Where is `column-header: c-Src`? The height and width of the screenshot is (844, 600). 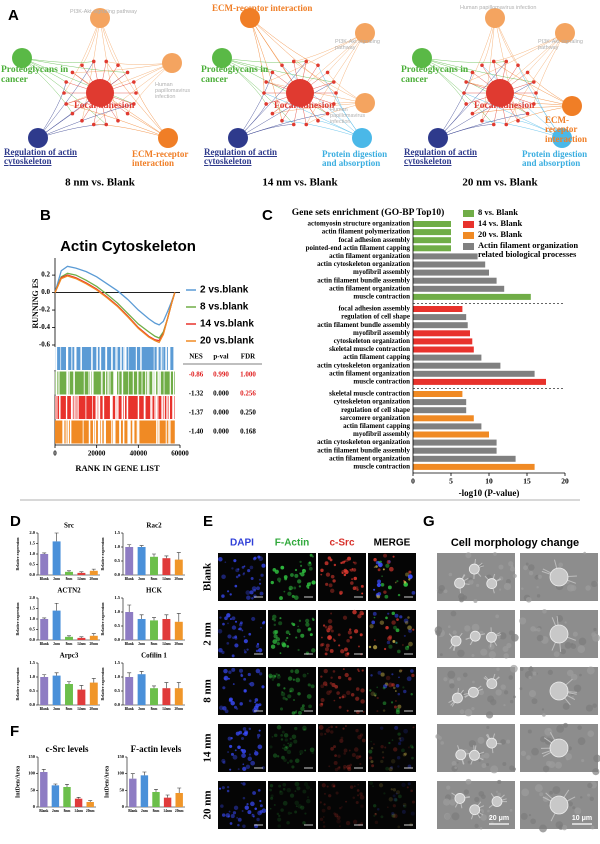 column-header: c-Src is located at coordinates (341, 543).